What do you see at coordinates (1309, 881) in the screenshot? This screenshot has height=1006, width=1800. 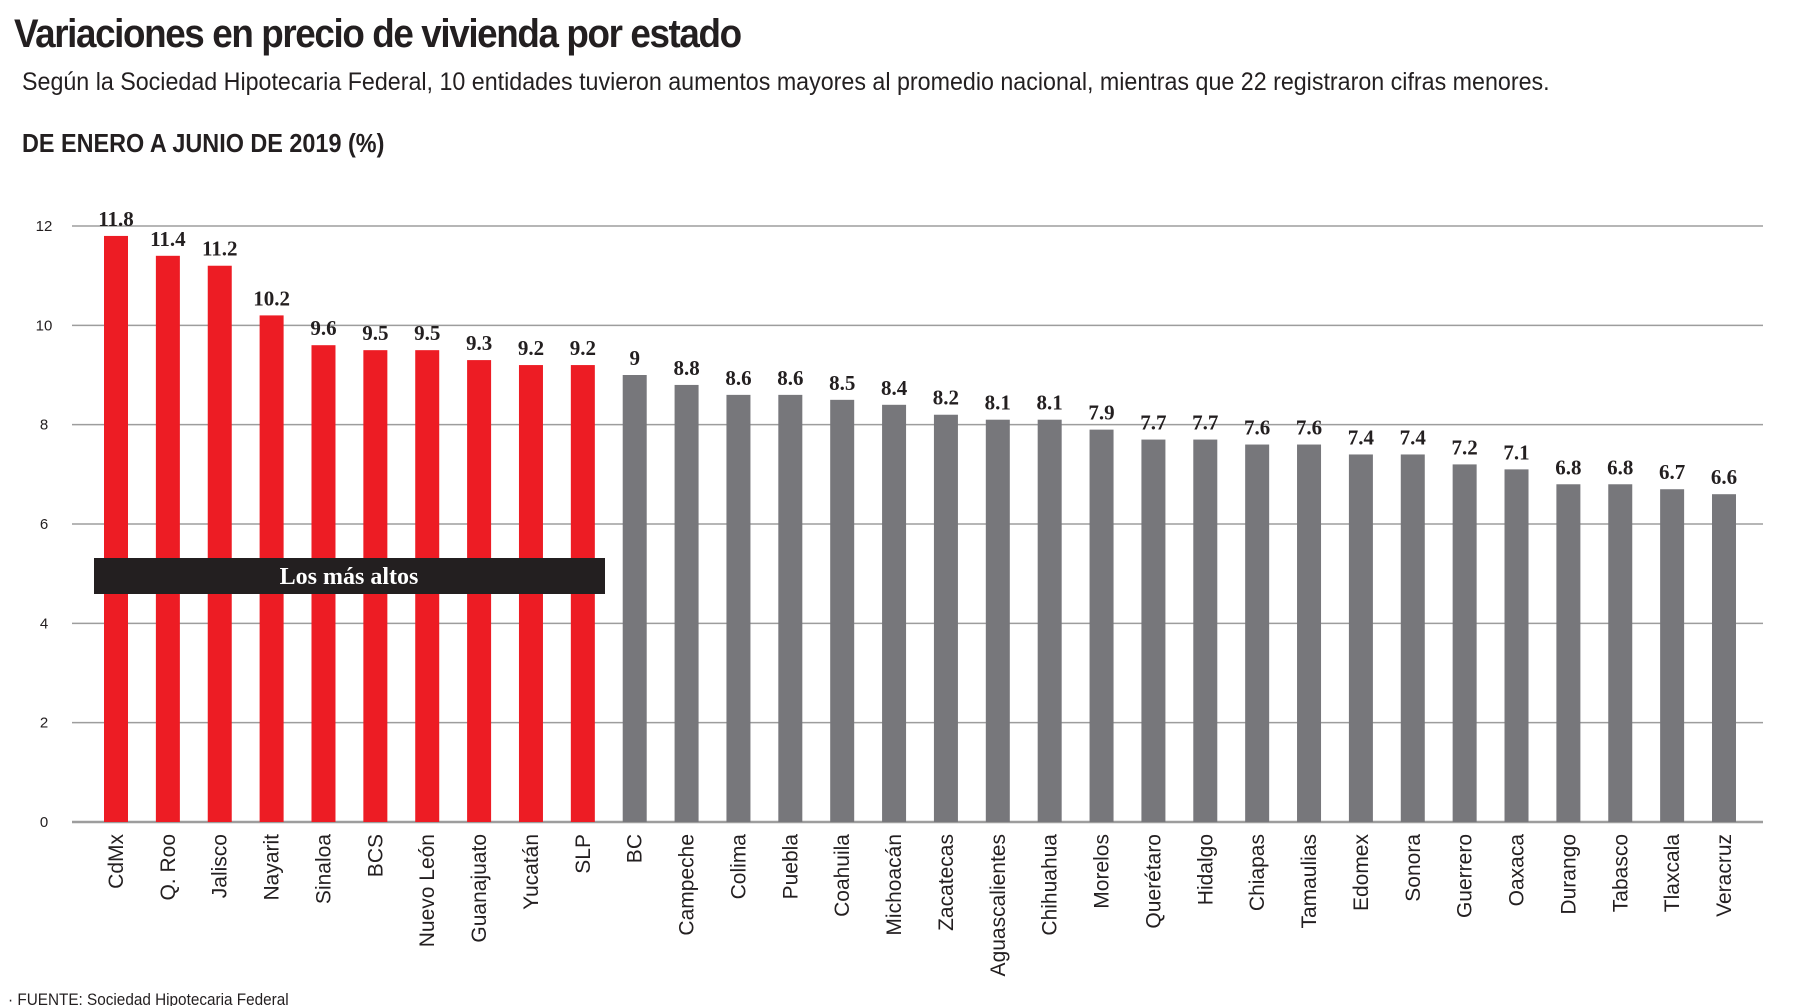 I see `category-label: Tamaulias` at bounding box center [1309, 881].